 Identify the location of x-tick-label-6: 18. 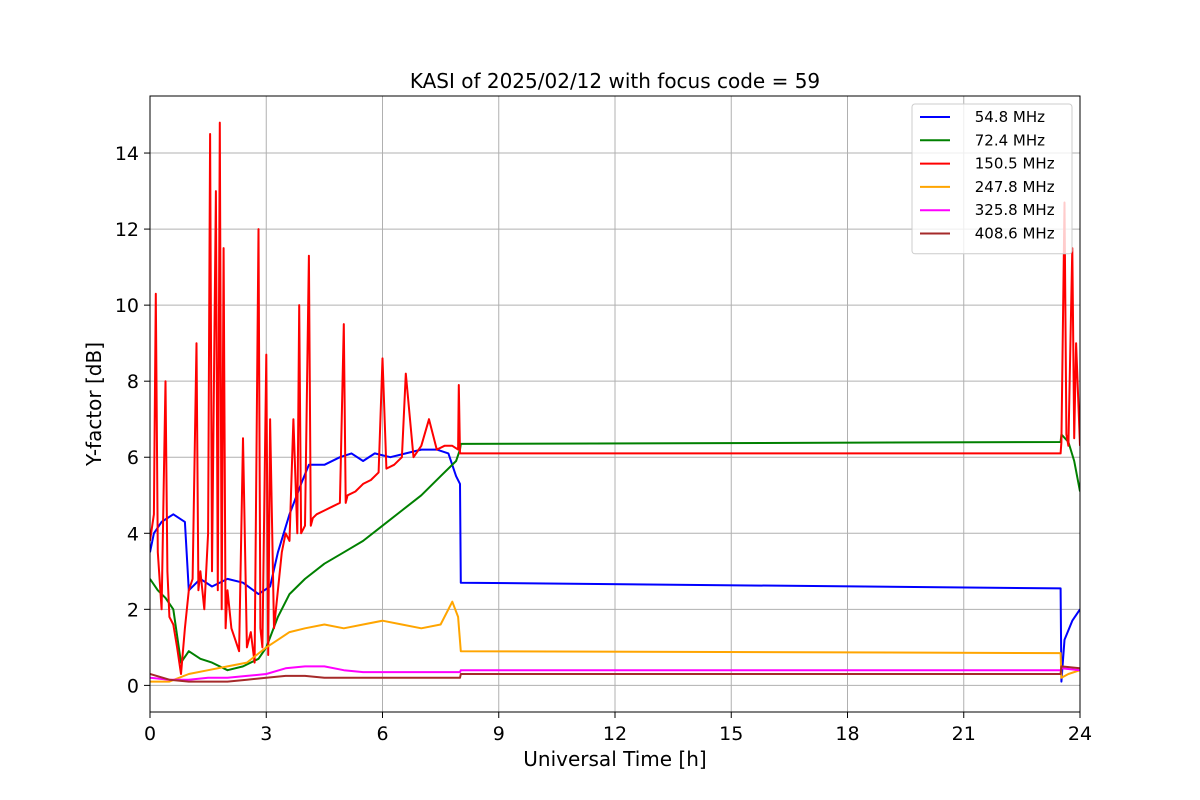
(847, 734).